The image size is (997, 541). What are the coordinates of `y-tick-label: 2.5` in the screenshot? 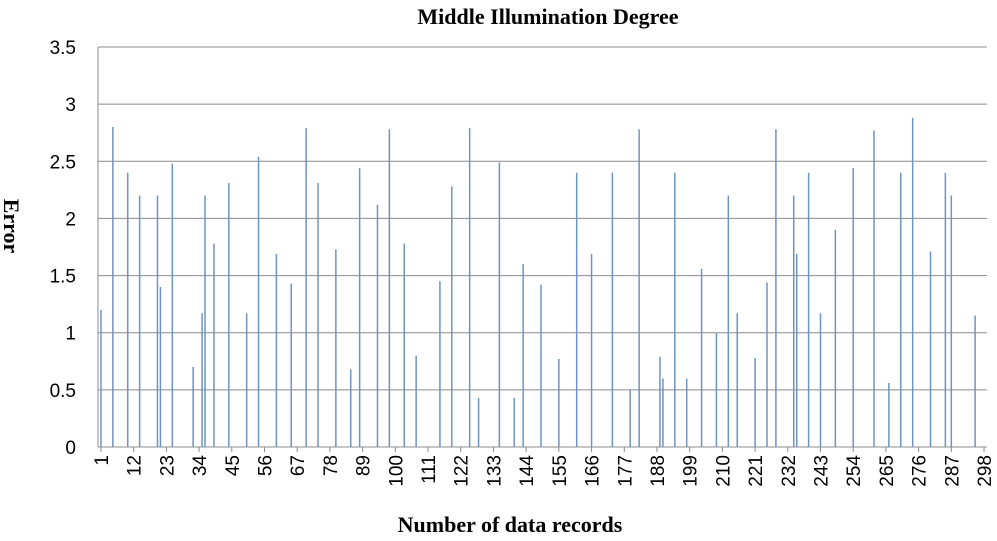 It's located at (63, 162).